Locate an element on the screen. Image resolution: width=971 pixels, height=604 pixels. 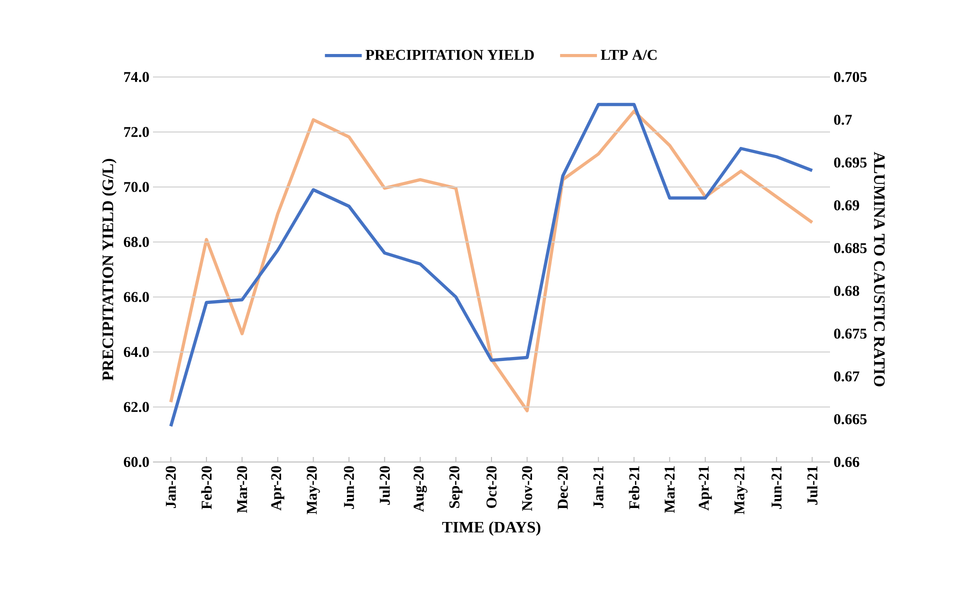
x-tick-label: Sep-20 is located at coordinates (455, 487).